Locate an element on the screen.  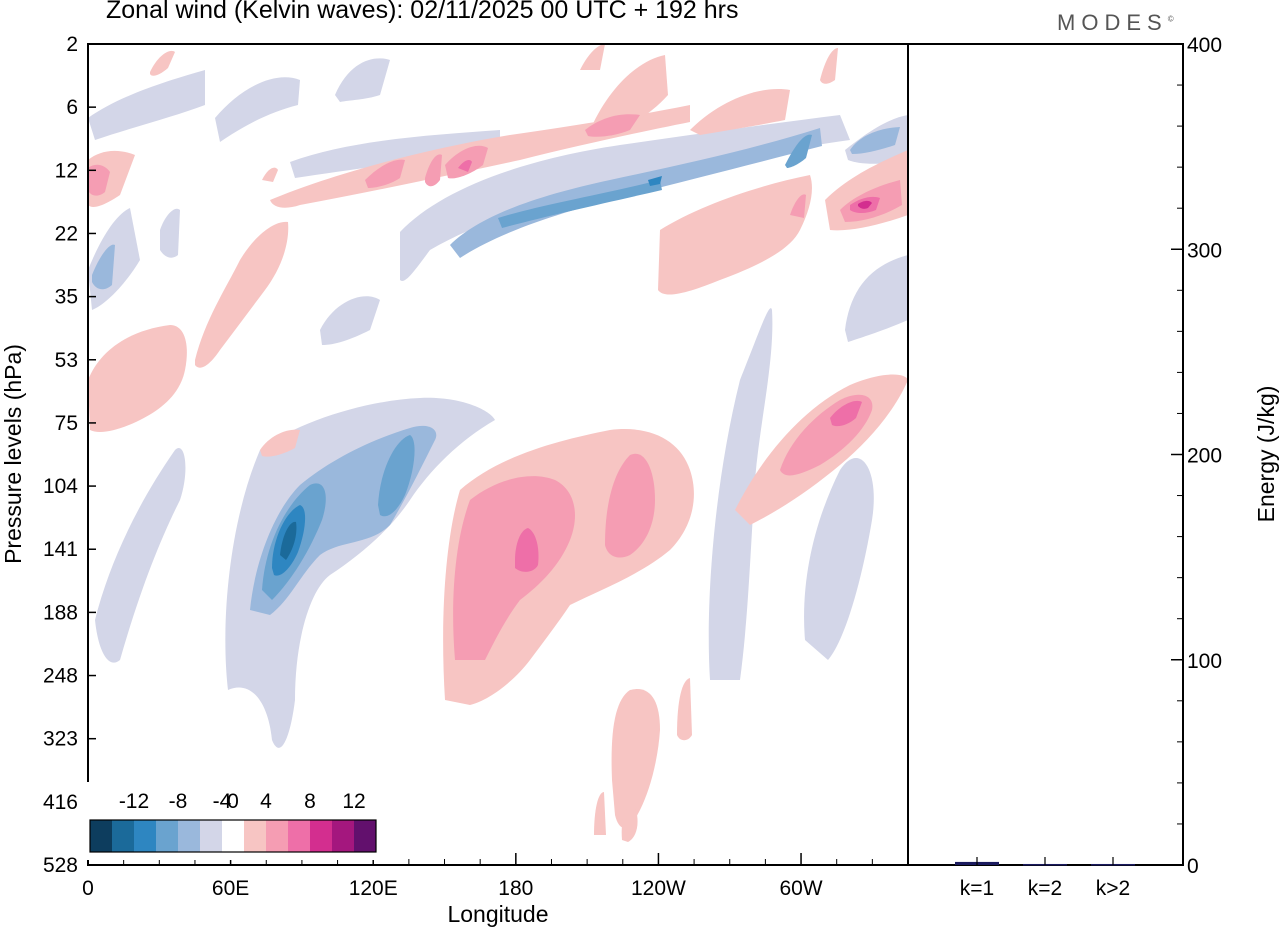
y-axis-title: Pressure levels (hPa) is located at coordinates (13, 454).